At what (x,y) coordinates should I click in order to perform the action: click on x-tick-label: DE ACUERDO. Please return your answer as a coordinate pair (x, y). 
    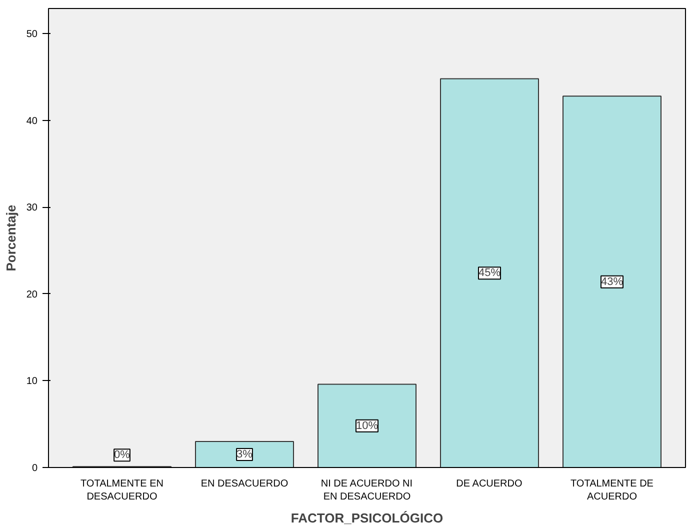
    Looking at the image, I should click on (489, 484).